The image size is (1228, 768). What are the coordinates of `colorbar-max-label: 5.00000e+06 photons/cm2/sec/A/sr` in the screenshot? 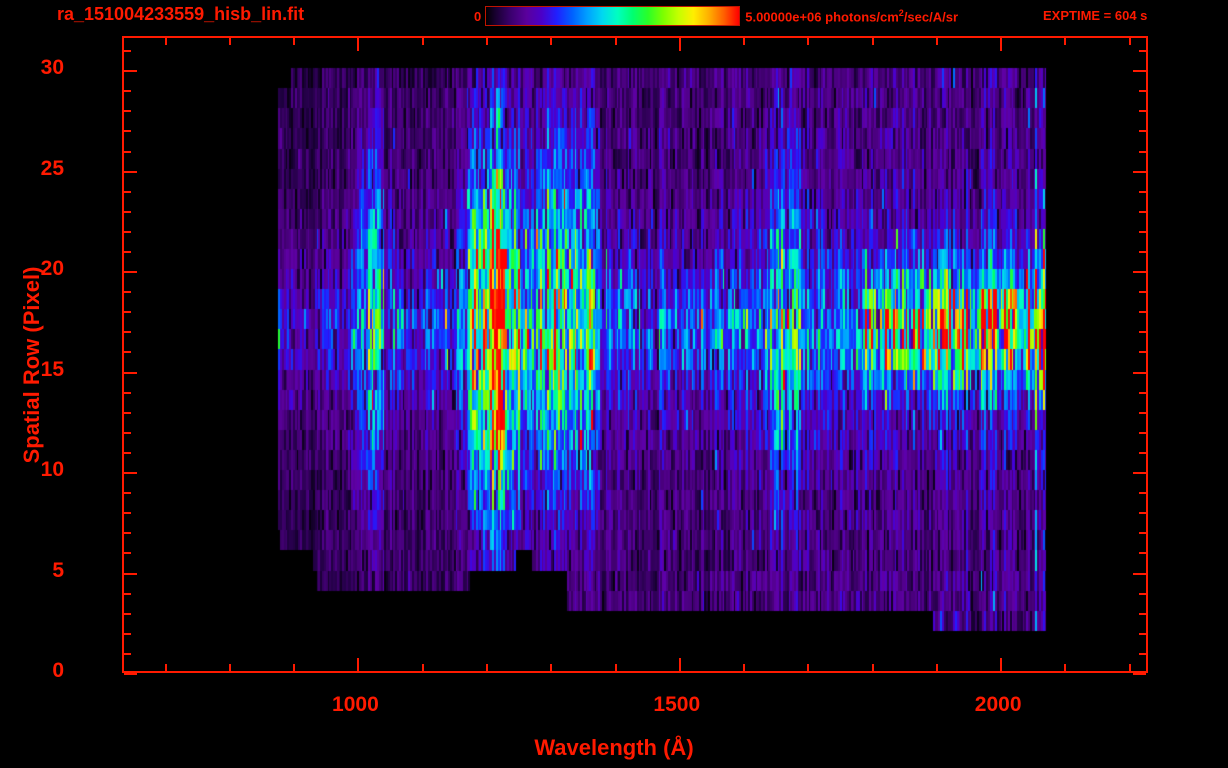 It's located at (851, 16).